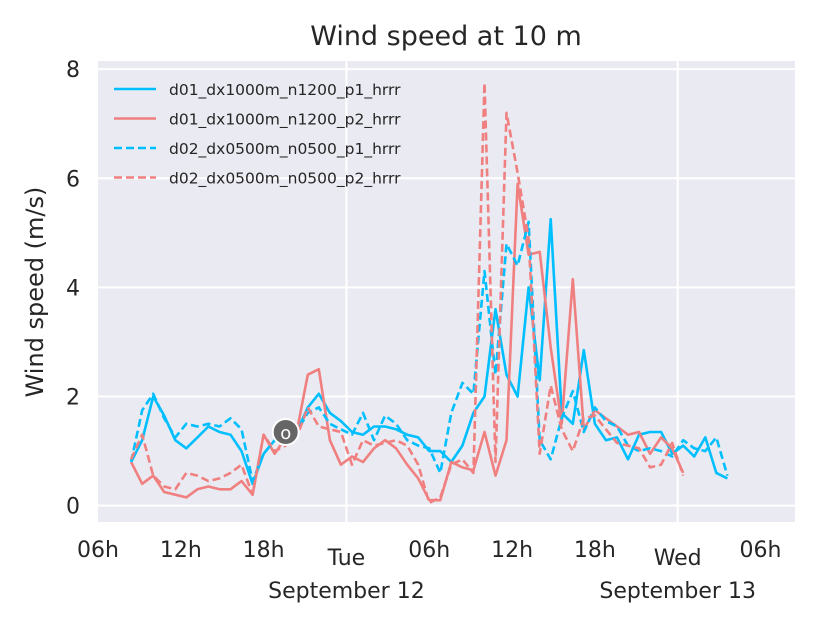 The width and height of the screenshot is (814, 624). I want to click on y-tick-labels: 0 2 4 6 8, so click(73, 288).